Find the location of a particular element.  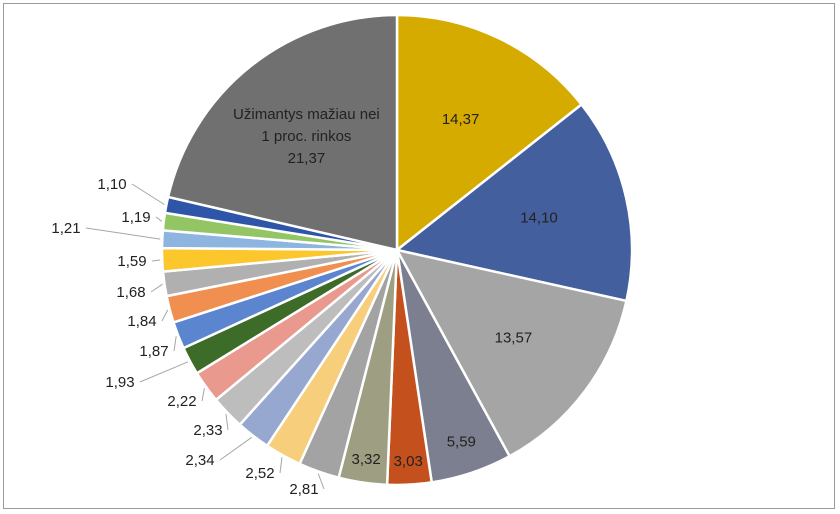

data-label-8: 2,52 is located at coordinates (259, 473).